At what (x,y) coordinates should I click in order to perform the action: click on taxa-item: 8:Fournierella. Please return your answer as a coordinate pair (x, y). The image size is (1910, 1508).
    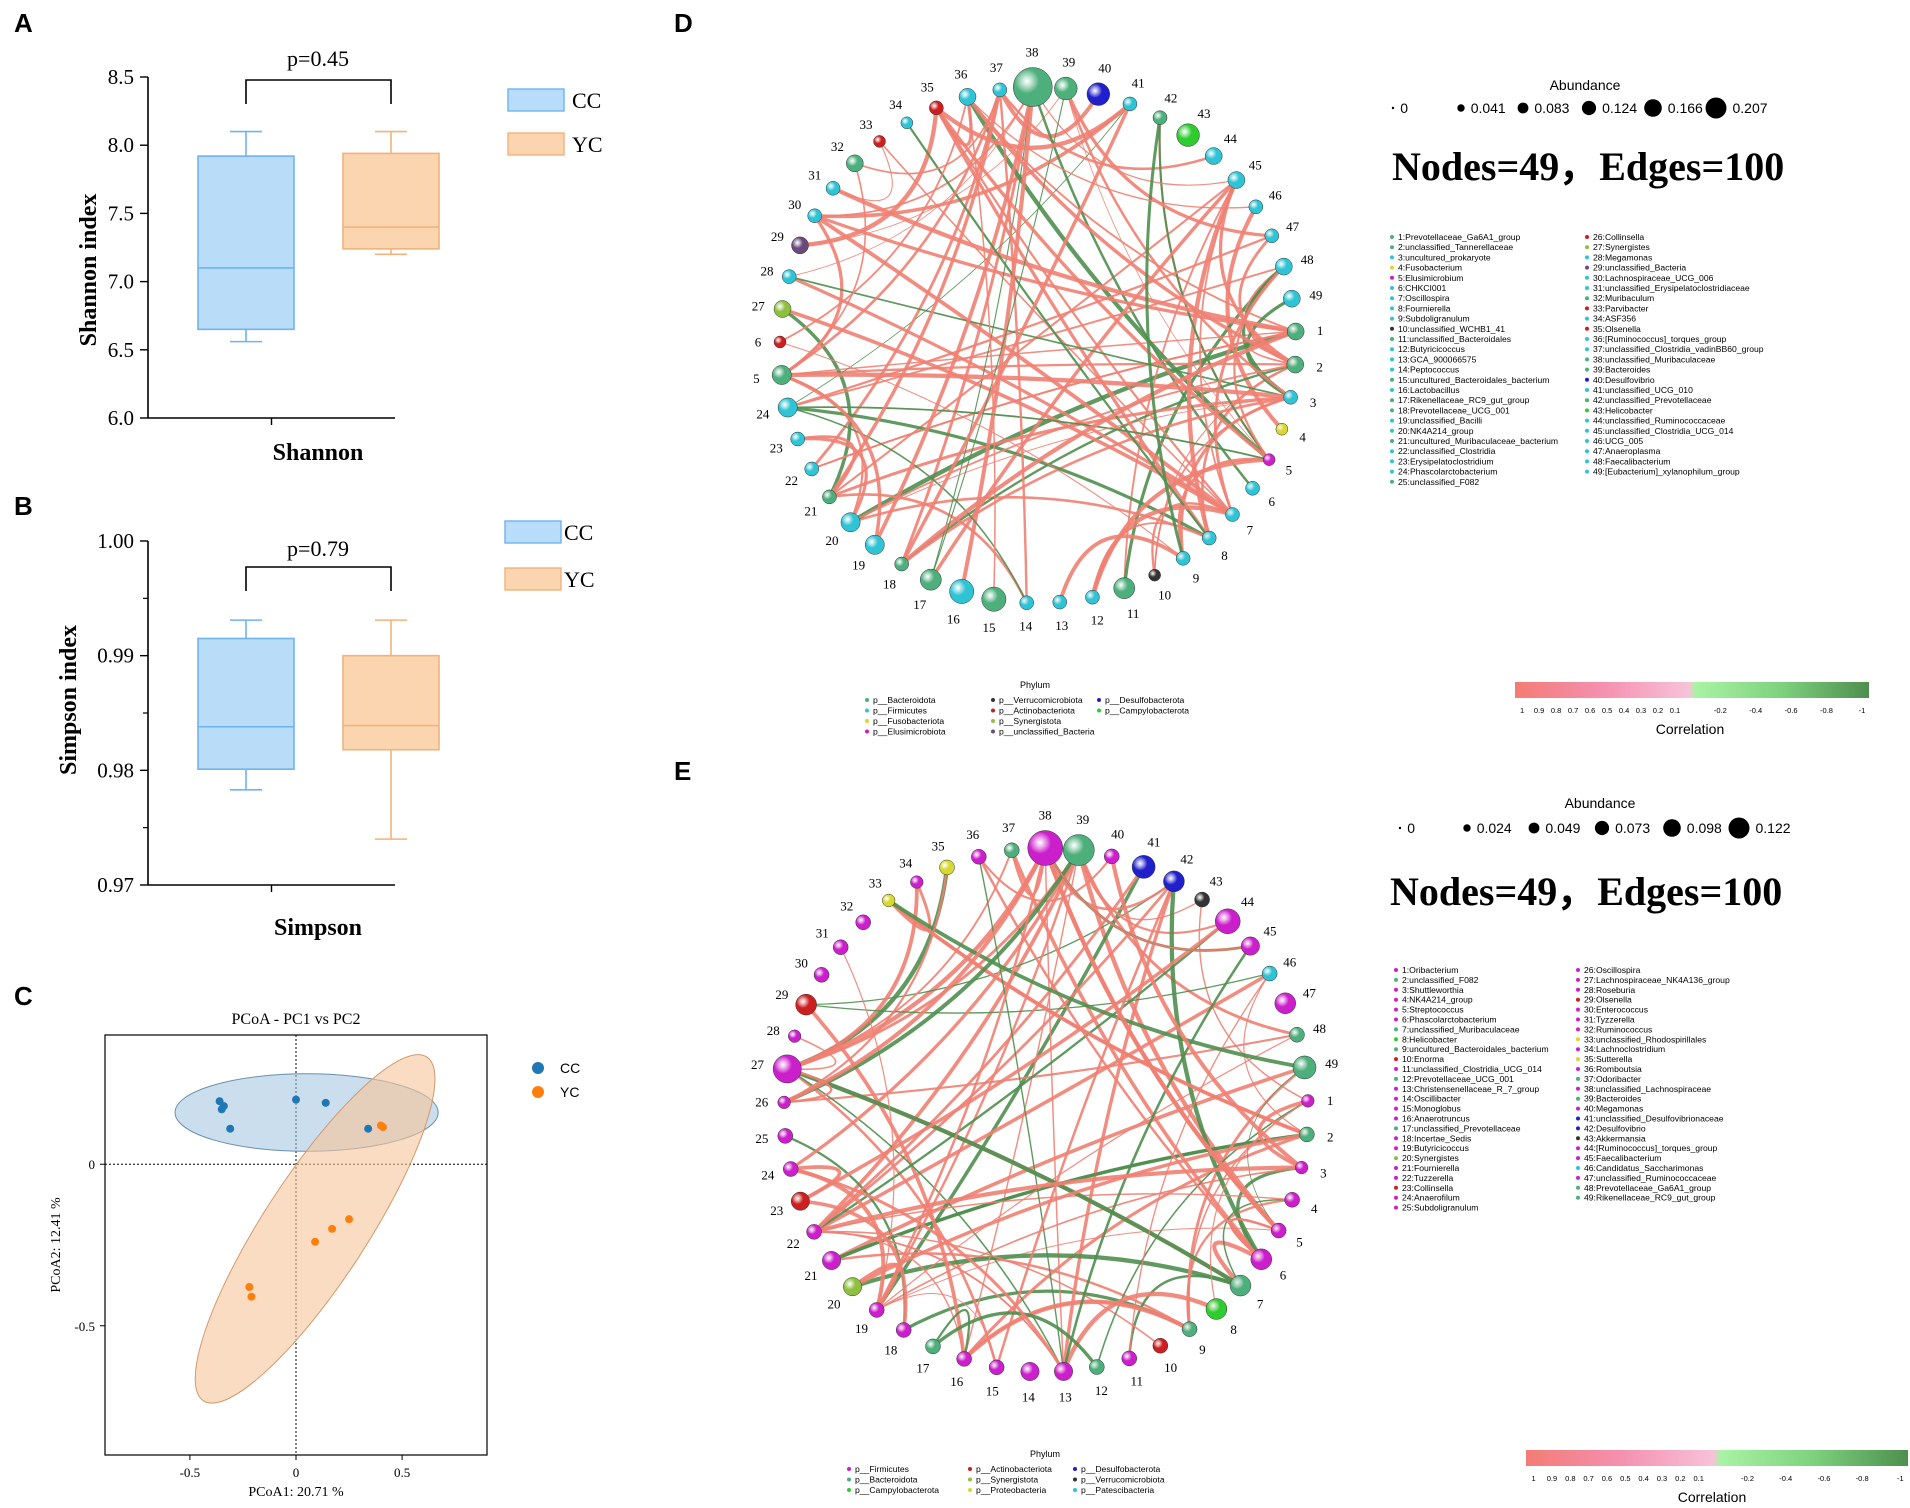
    Looking at the image, I should click on (1424, 308).